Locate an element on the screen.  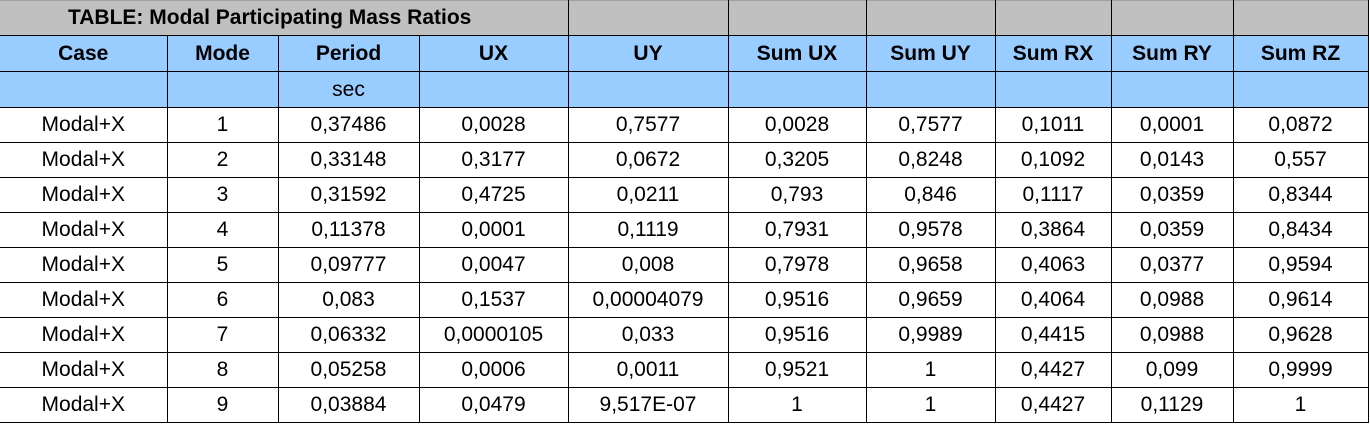
cell: 0,4725 is located at coordinates (493, 195).